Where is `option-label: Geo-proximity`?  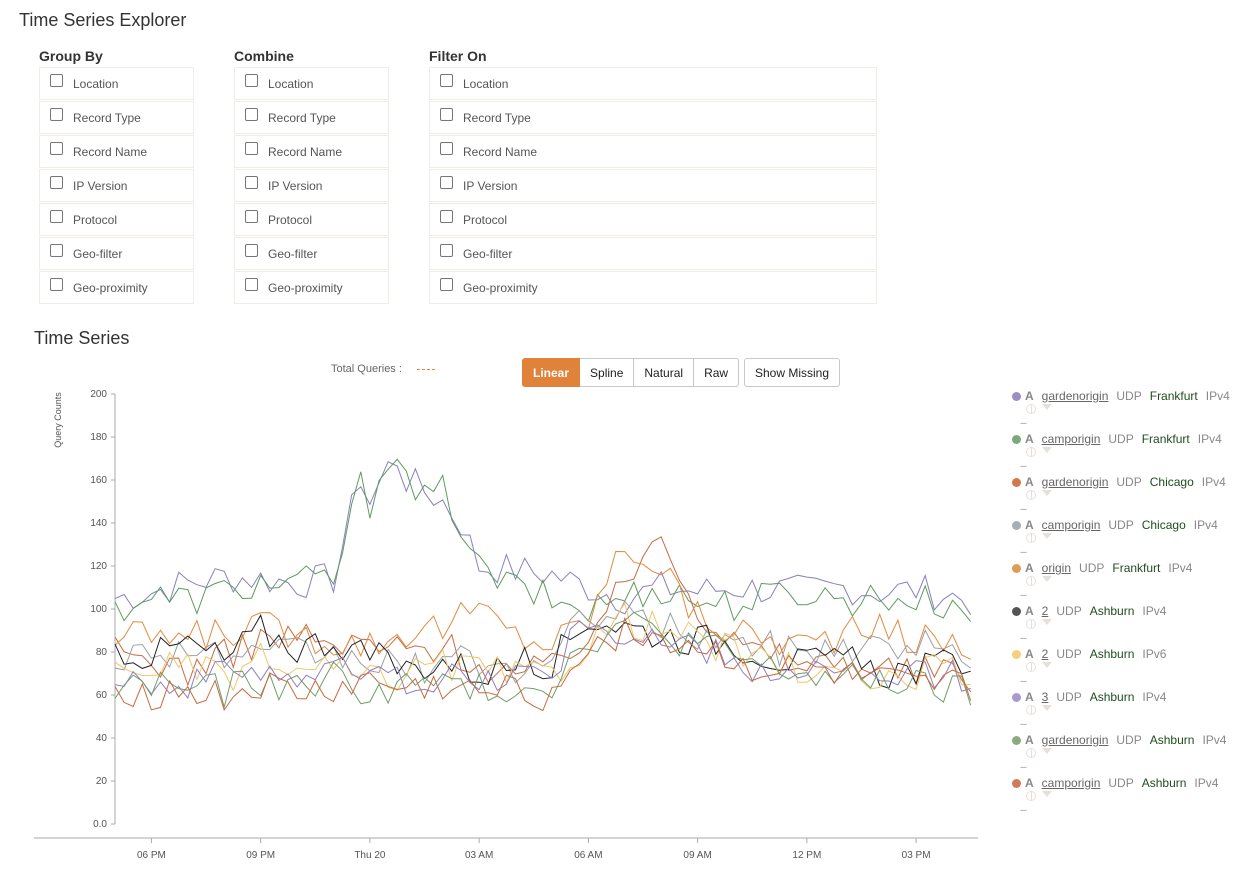 option-label: Geo-proximity is located at coordinates (110, 287).